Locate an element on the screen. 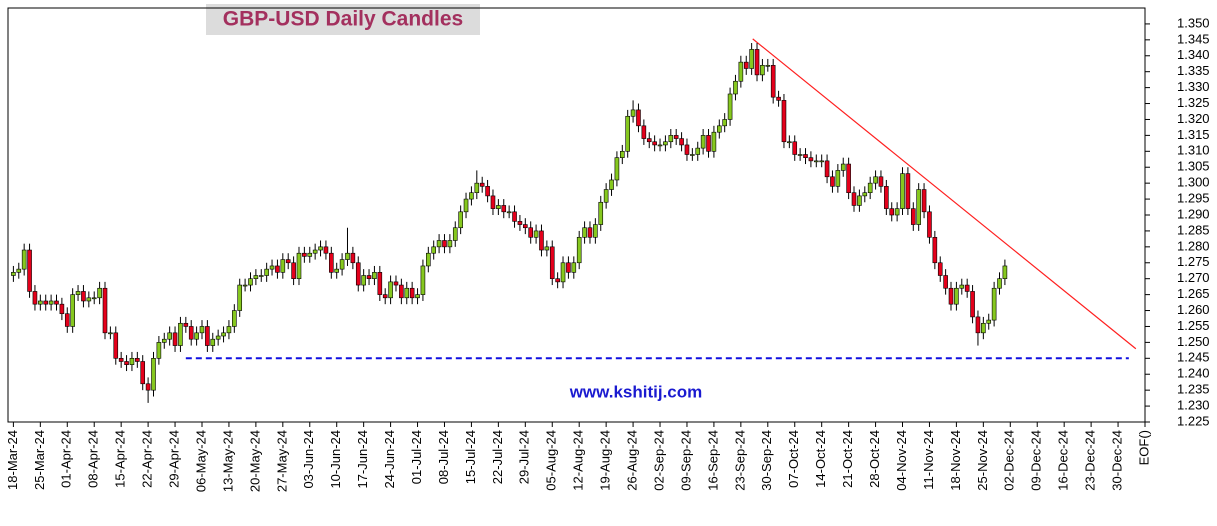  y-tick-label: 1.305 is located at coordinates (1193, 166).